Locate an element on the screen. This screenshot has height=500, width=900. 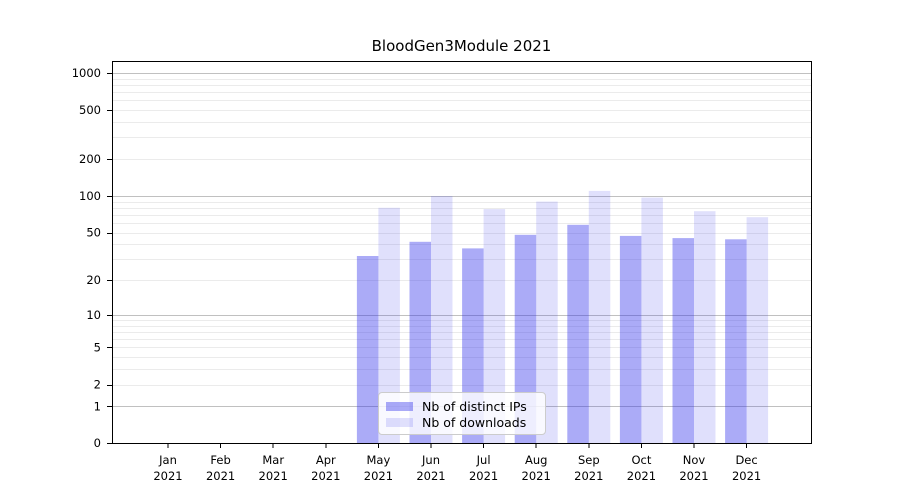
y-tick-label: 2 is located at coordinates (97, 385).